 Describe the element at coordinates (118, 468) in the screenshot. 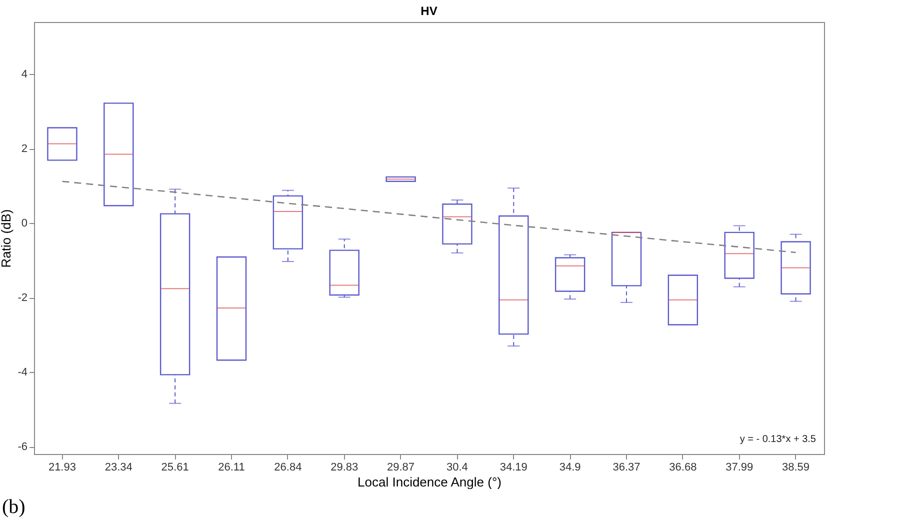

I see `x-tick-label: 23.34` at that location.